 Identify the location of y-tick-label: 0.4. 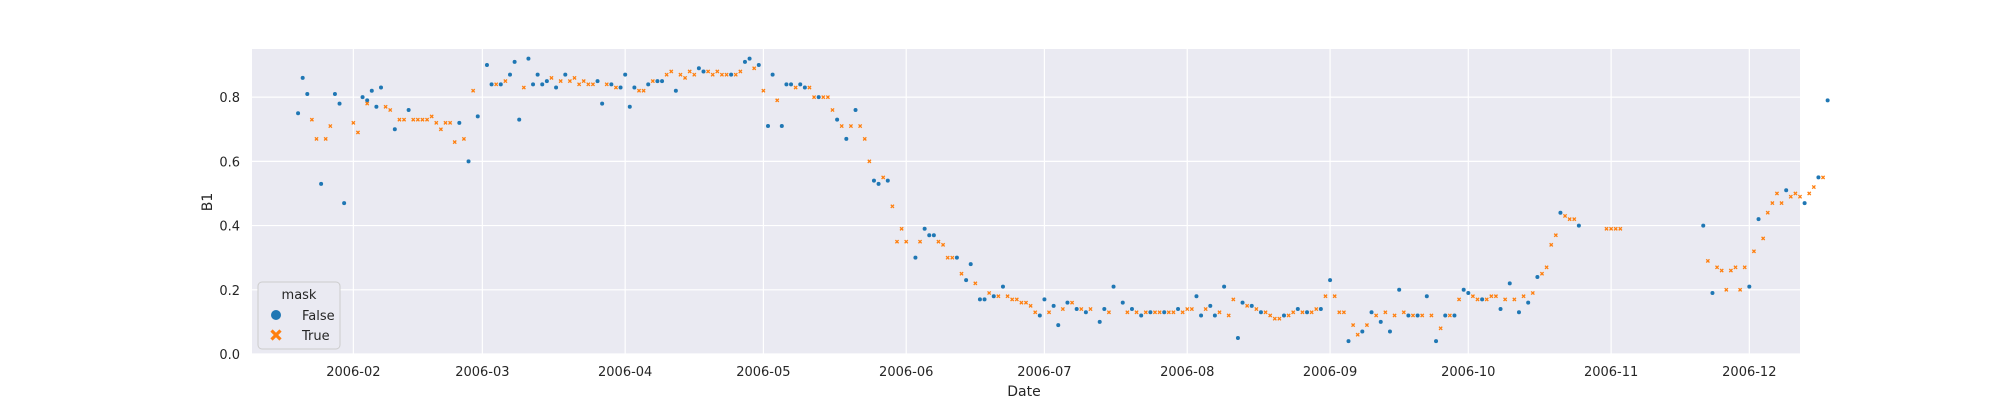
(229, 227).